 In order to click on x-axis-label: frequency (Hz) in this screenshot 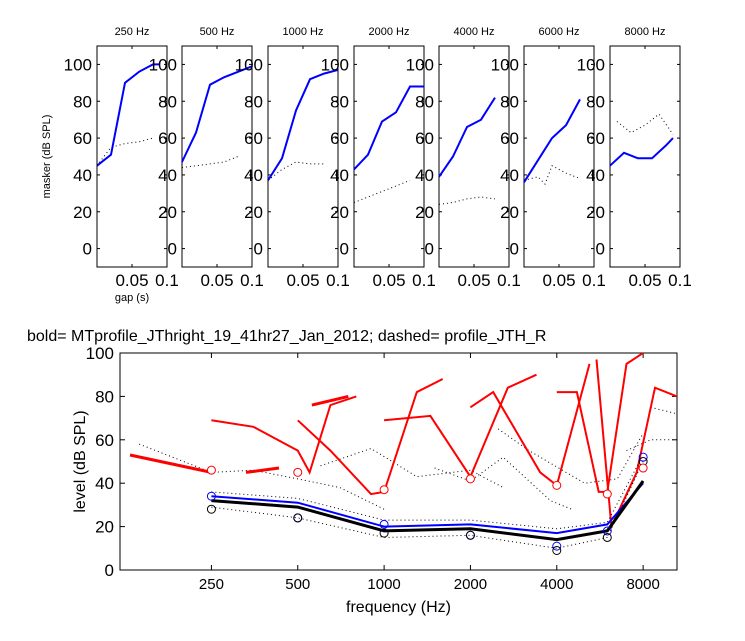, I will do `click(398, 607)`.